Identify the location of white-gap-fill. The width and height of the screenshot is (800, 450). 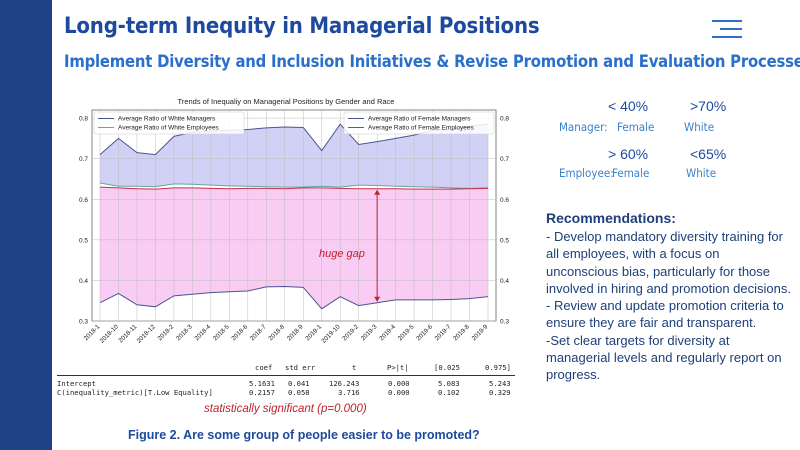
(294, 156).